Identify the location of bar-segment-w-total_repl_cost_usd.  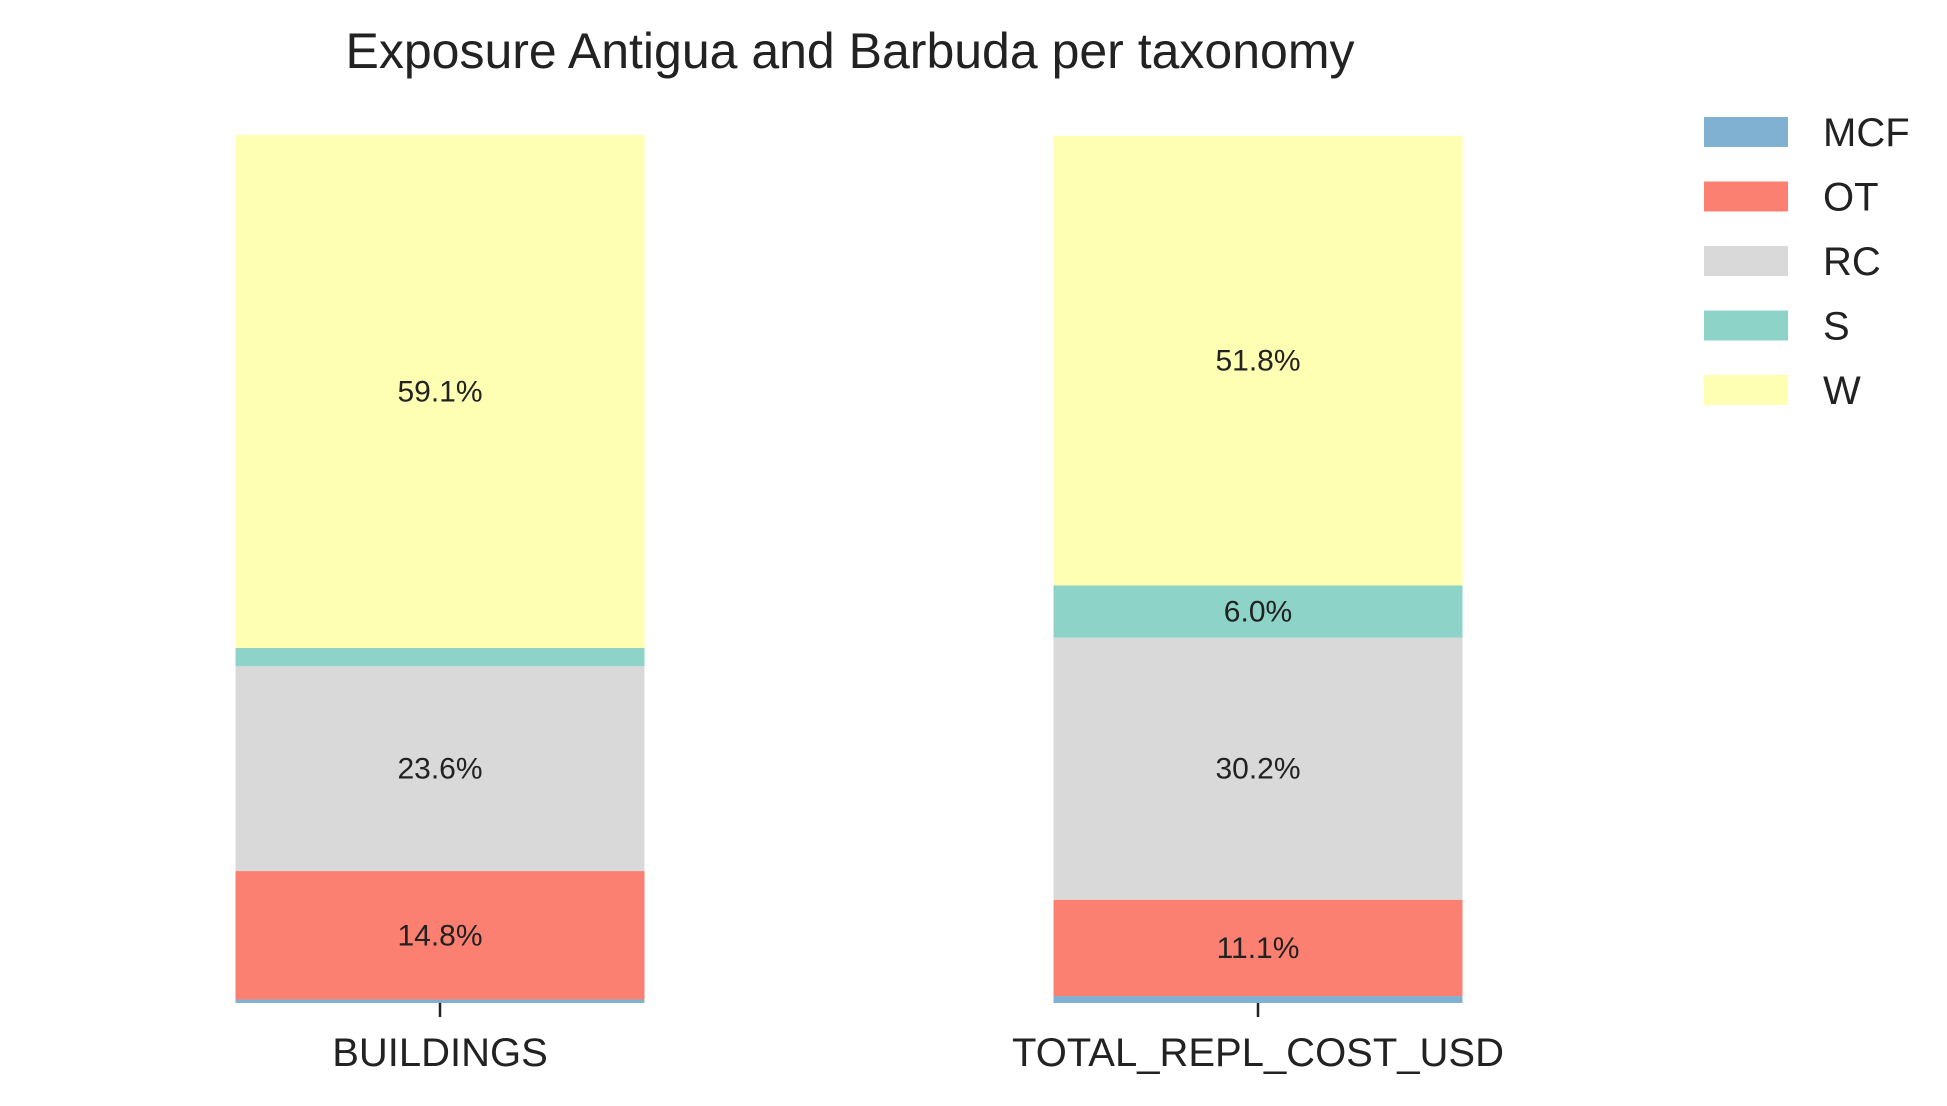
(1258, 360).